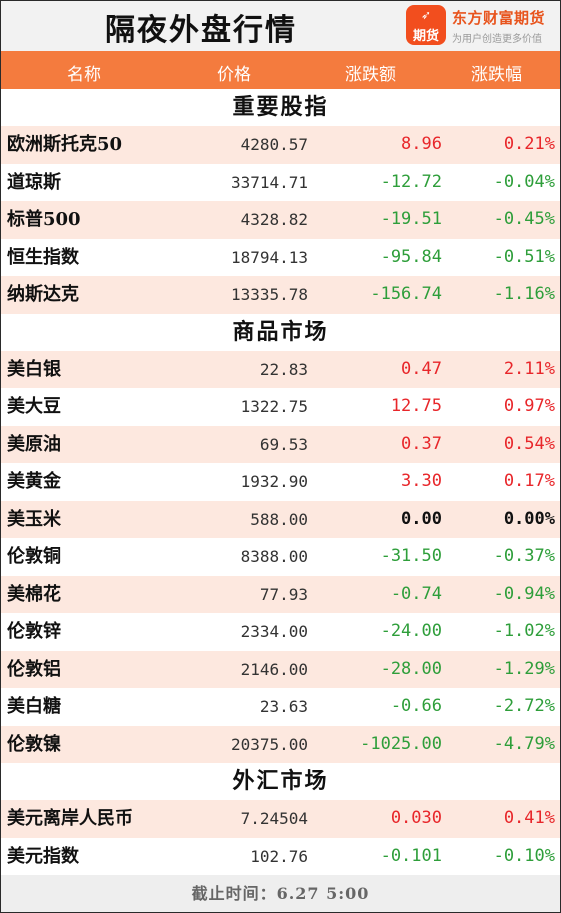 This screenshot has width=561, height=913. I want to click on table-row: 美白银 22.83 0.47 2.11%, so click(280, 369).